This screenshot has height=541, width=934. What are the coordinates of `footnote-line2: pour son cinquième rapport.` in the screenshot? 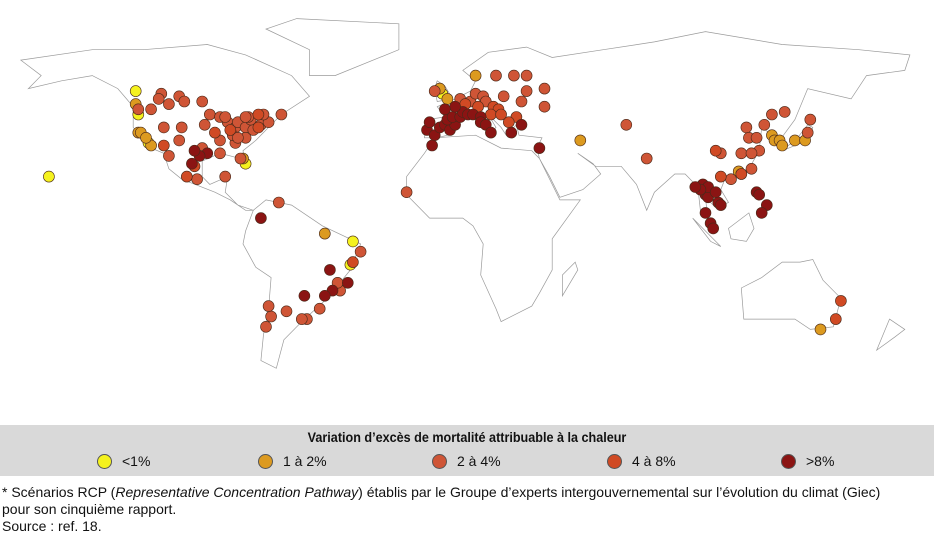 It's located at (89, 509).